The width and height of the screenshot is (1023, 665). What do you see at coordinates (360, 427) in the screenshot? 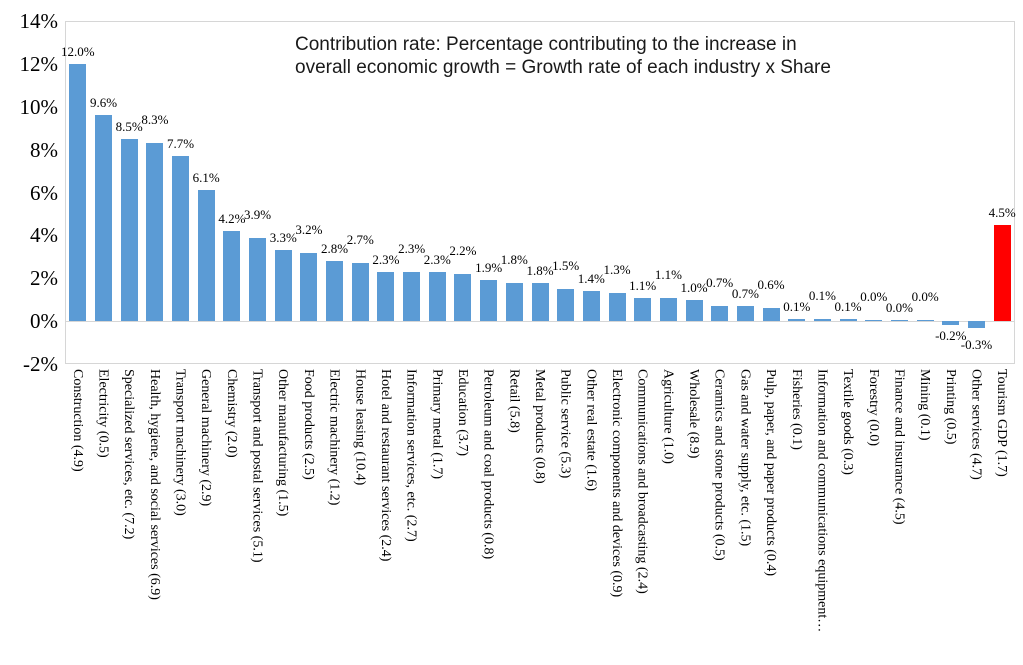
I see `category-label: House leasing (10.4)` at bounding box center [360, 427].